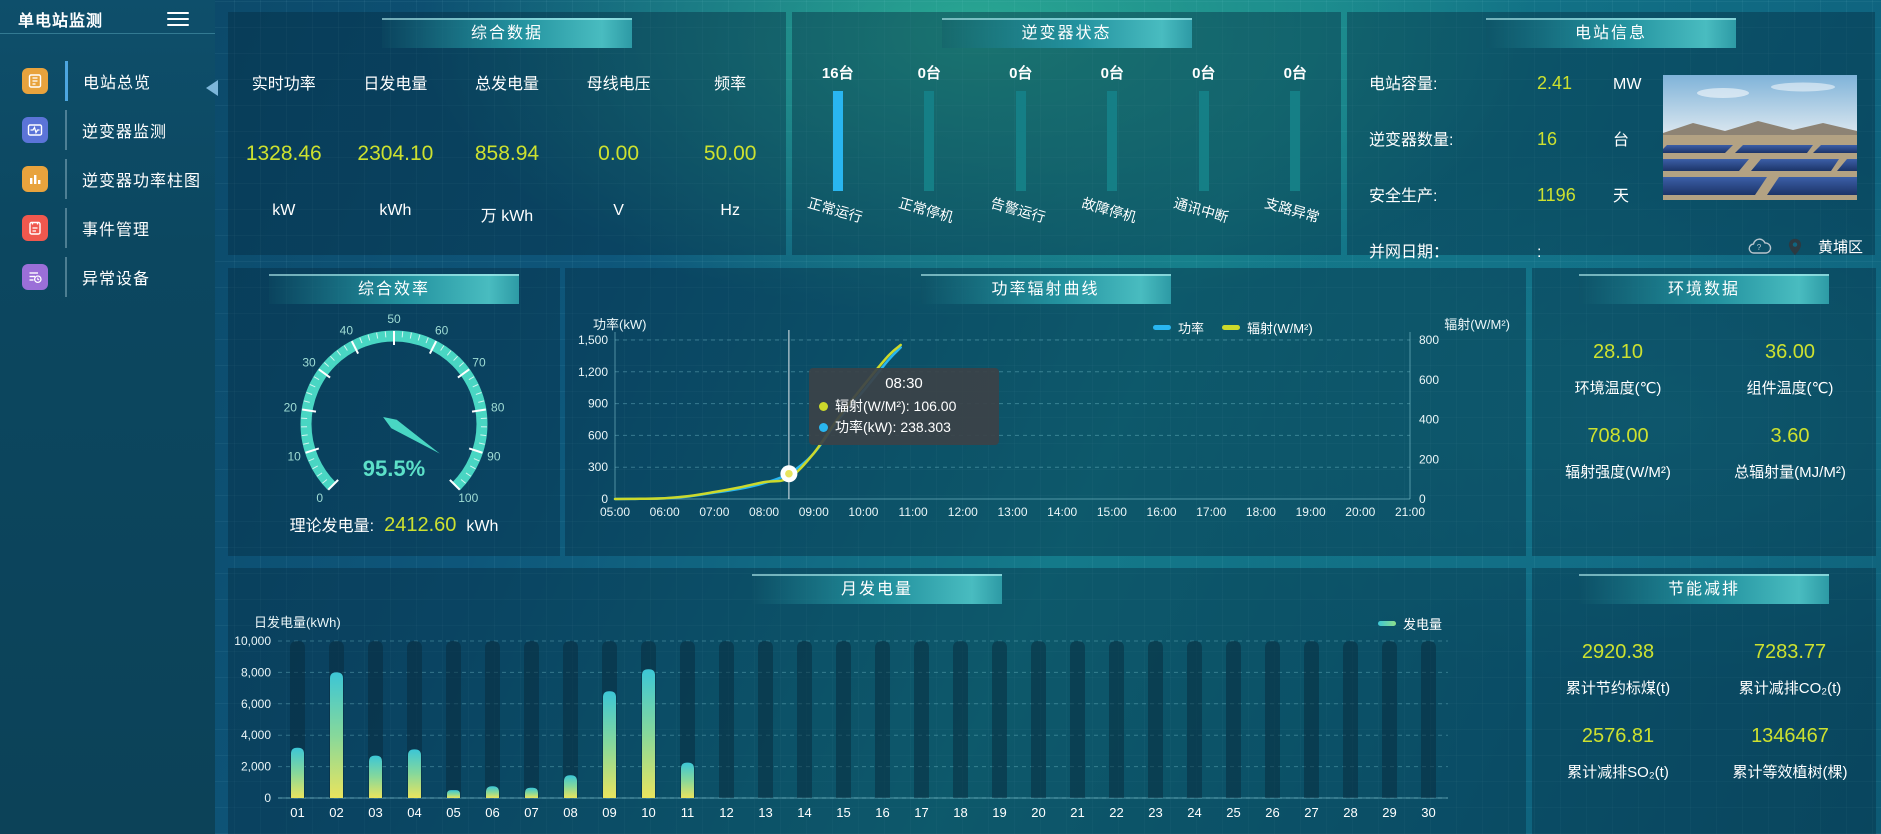 This screenshot has height=834, width=1881. What do you see at coordinates (1360, 512) in the screenshot?
I see `svg-text: 20:00` at bounding box center [1360, 512].